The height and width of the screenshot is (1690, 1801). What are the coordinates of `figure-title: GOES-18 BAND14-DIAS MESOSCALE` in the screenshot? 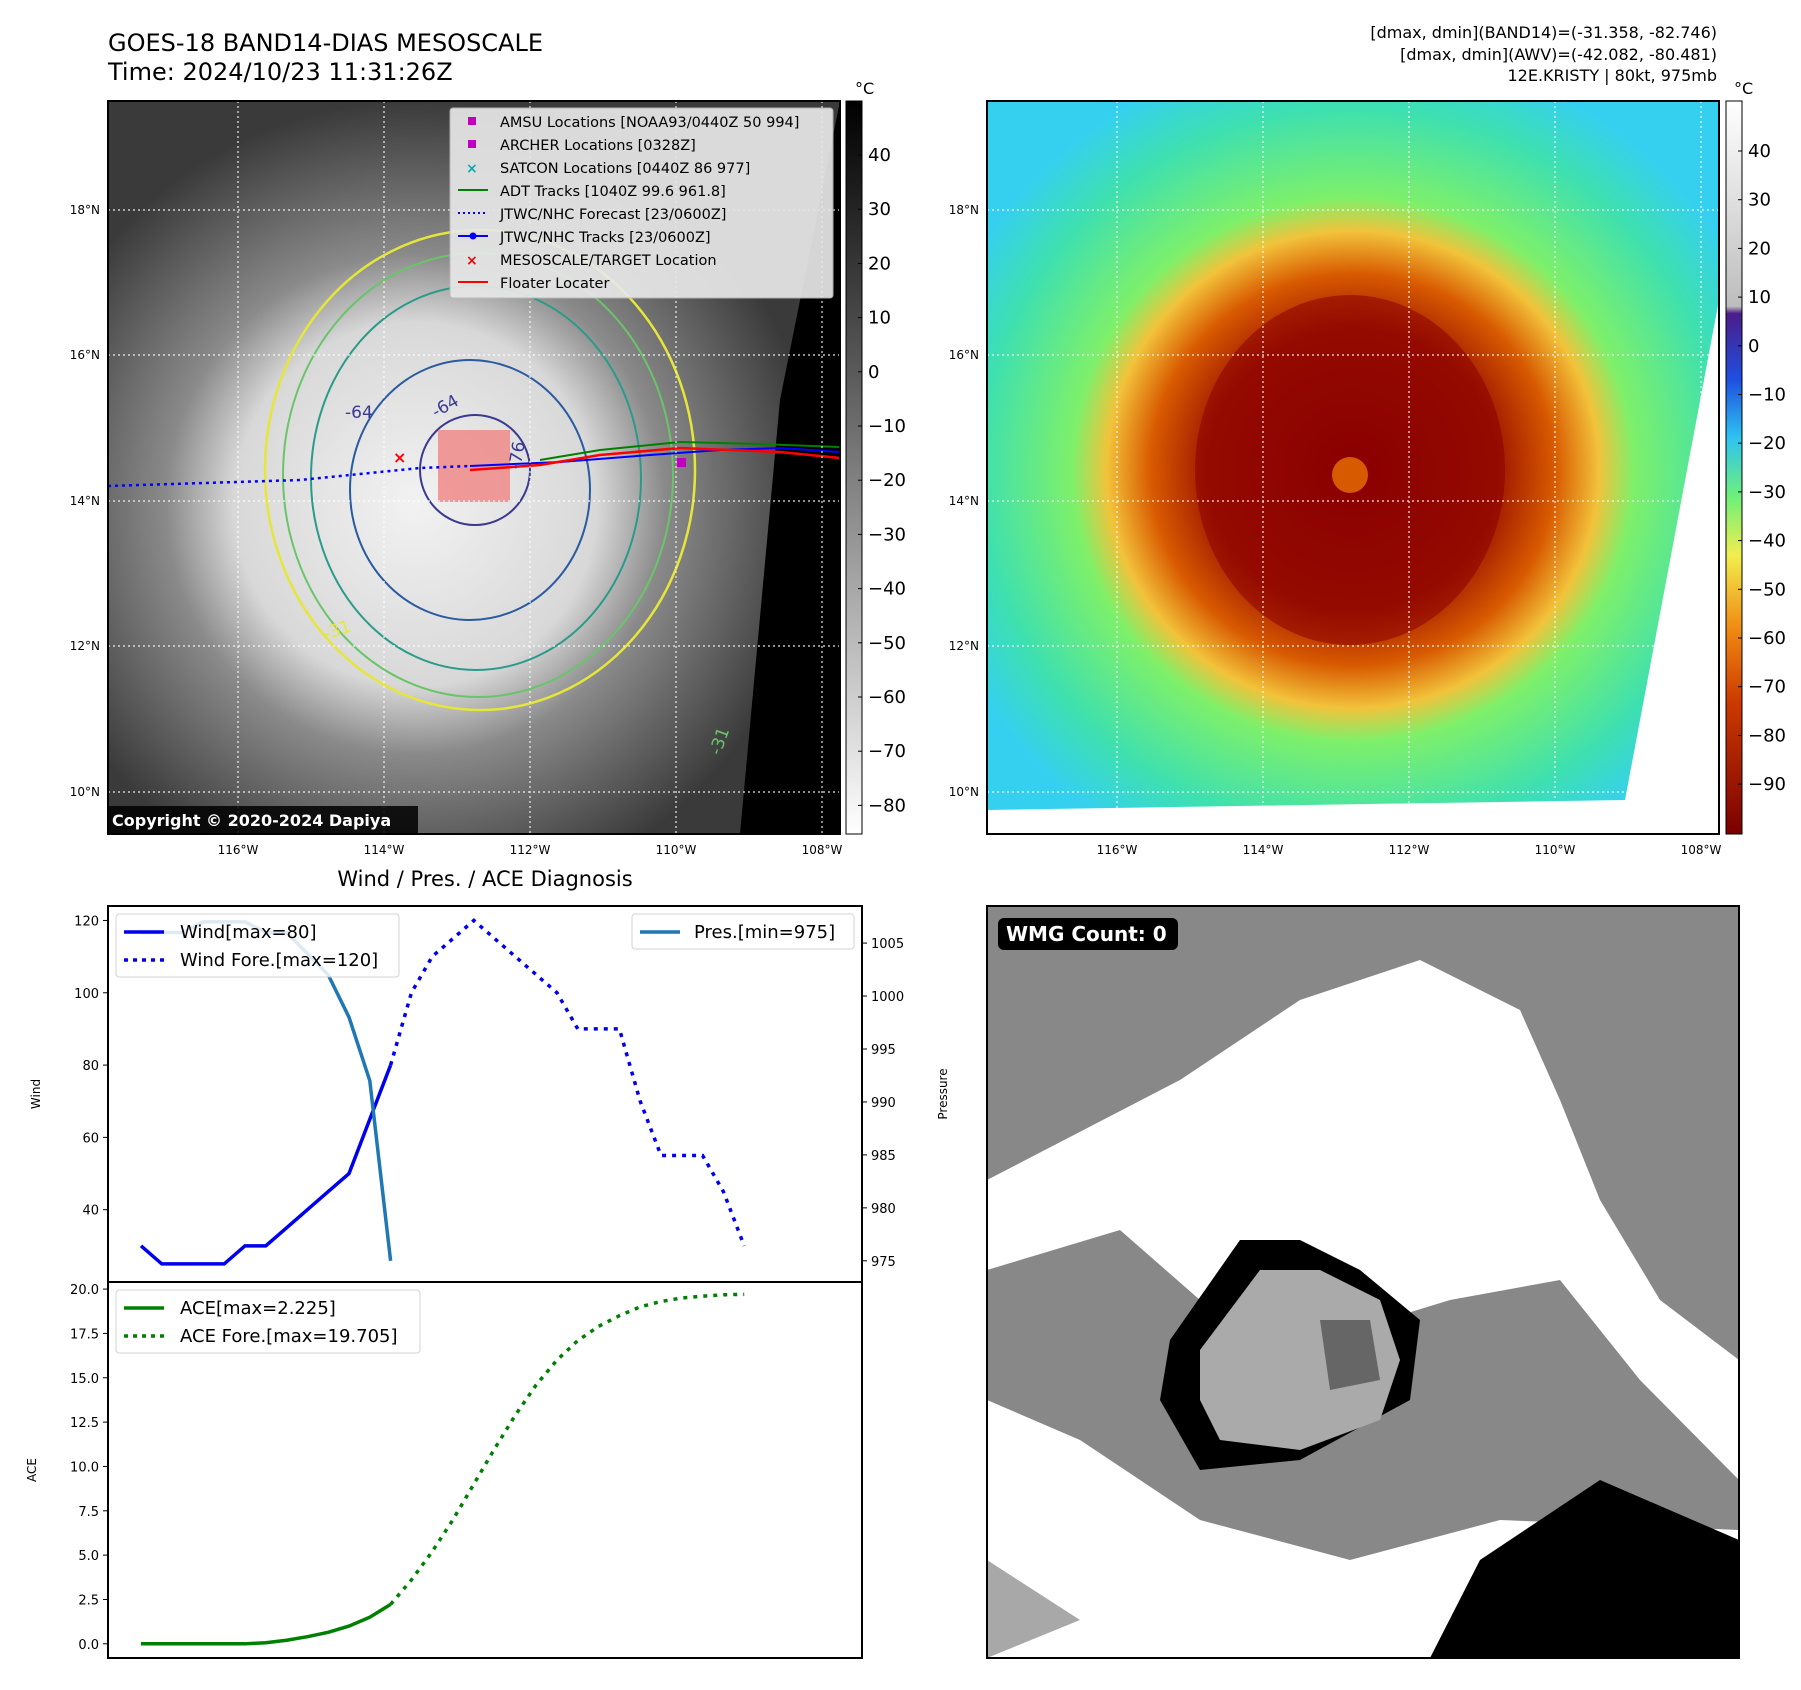 It's located at (325, 43).